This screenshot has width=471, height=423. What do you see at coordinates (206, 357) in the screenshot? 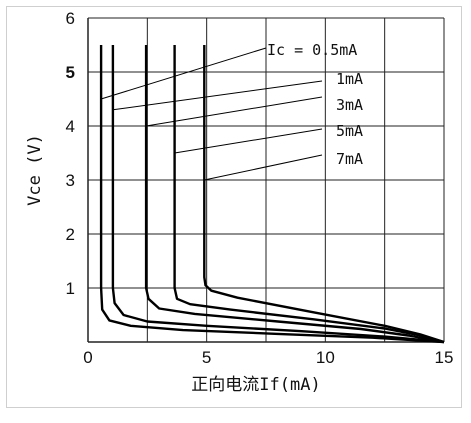
I see `x-tick-label: 5` at bounding box center [206, 357].